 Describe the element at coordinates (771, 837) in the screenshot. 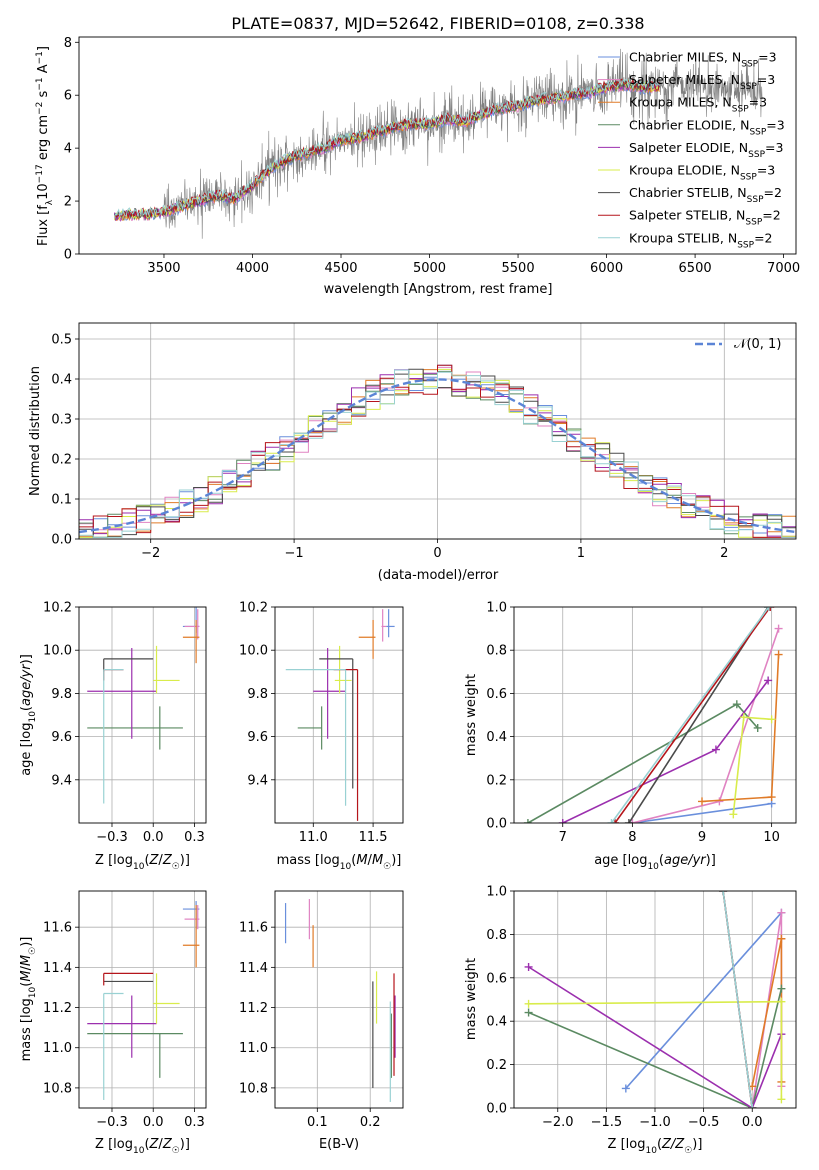

I see `x-tick-label: 10` at that location.